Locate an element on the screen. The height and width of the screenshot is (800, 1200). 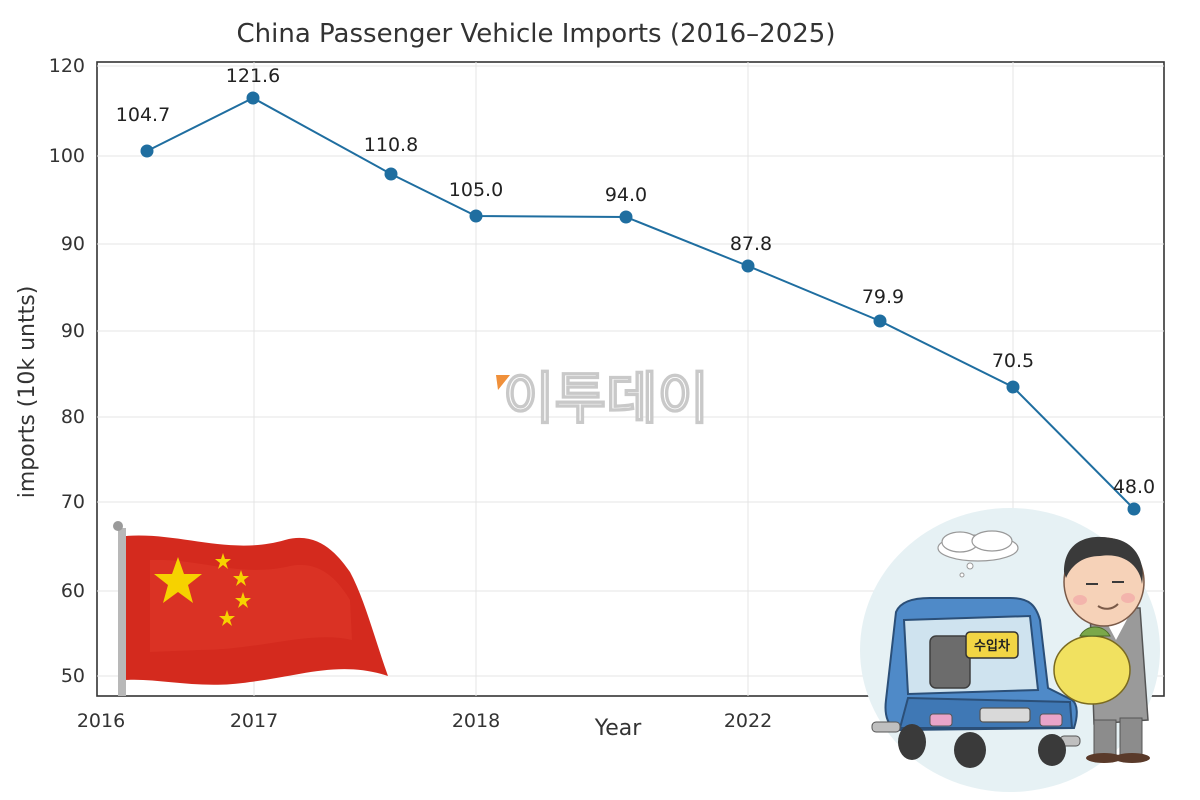
data-label: 70.5 is located at coordinates (1013, 361).